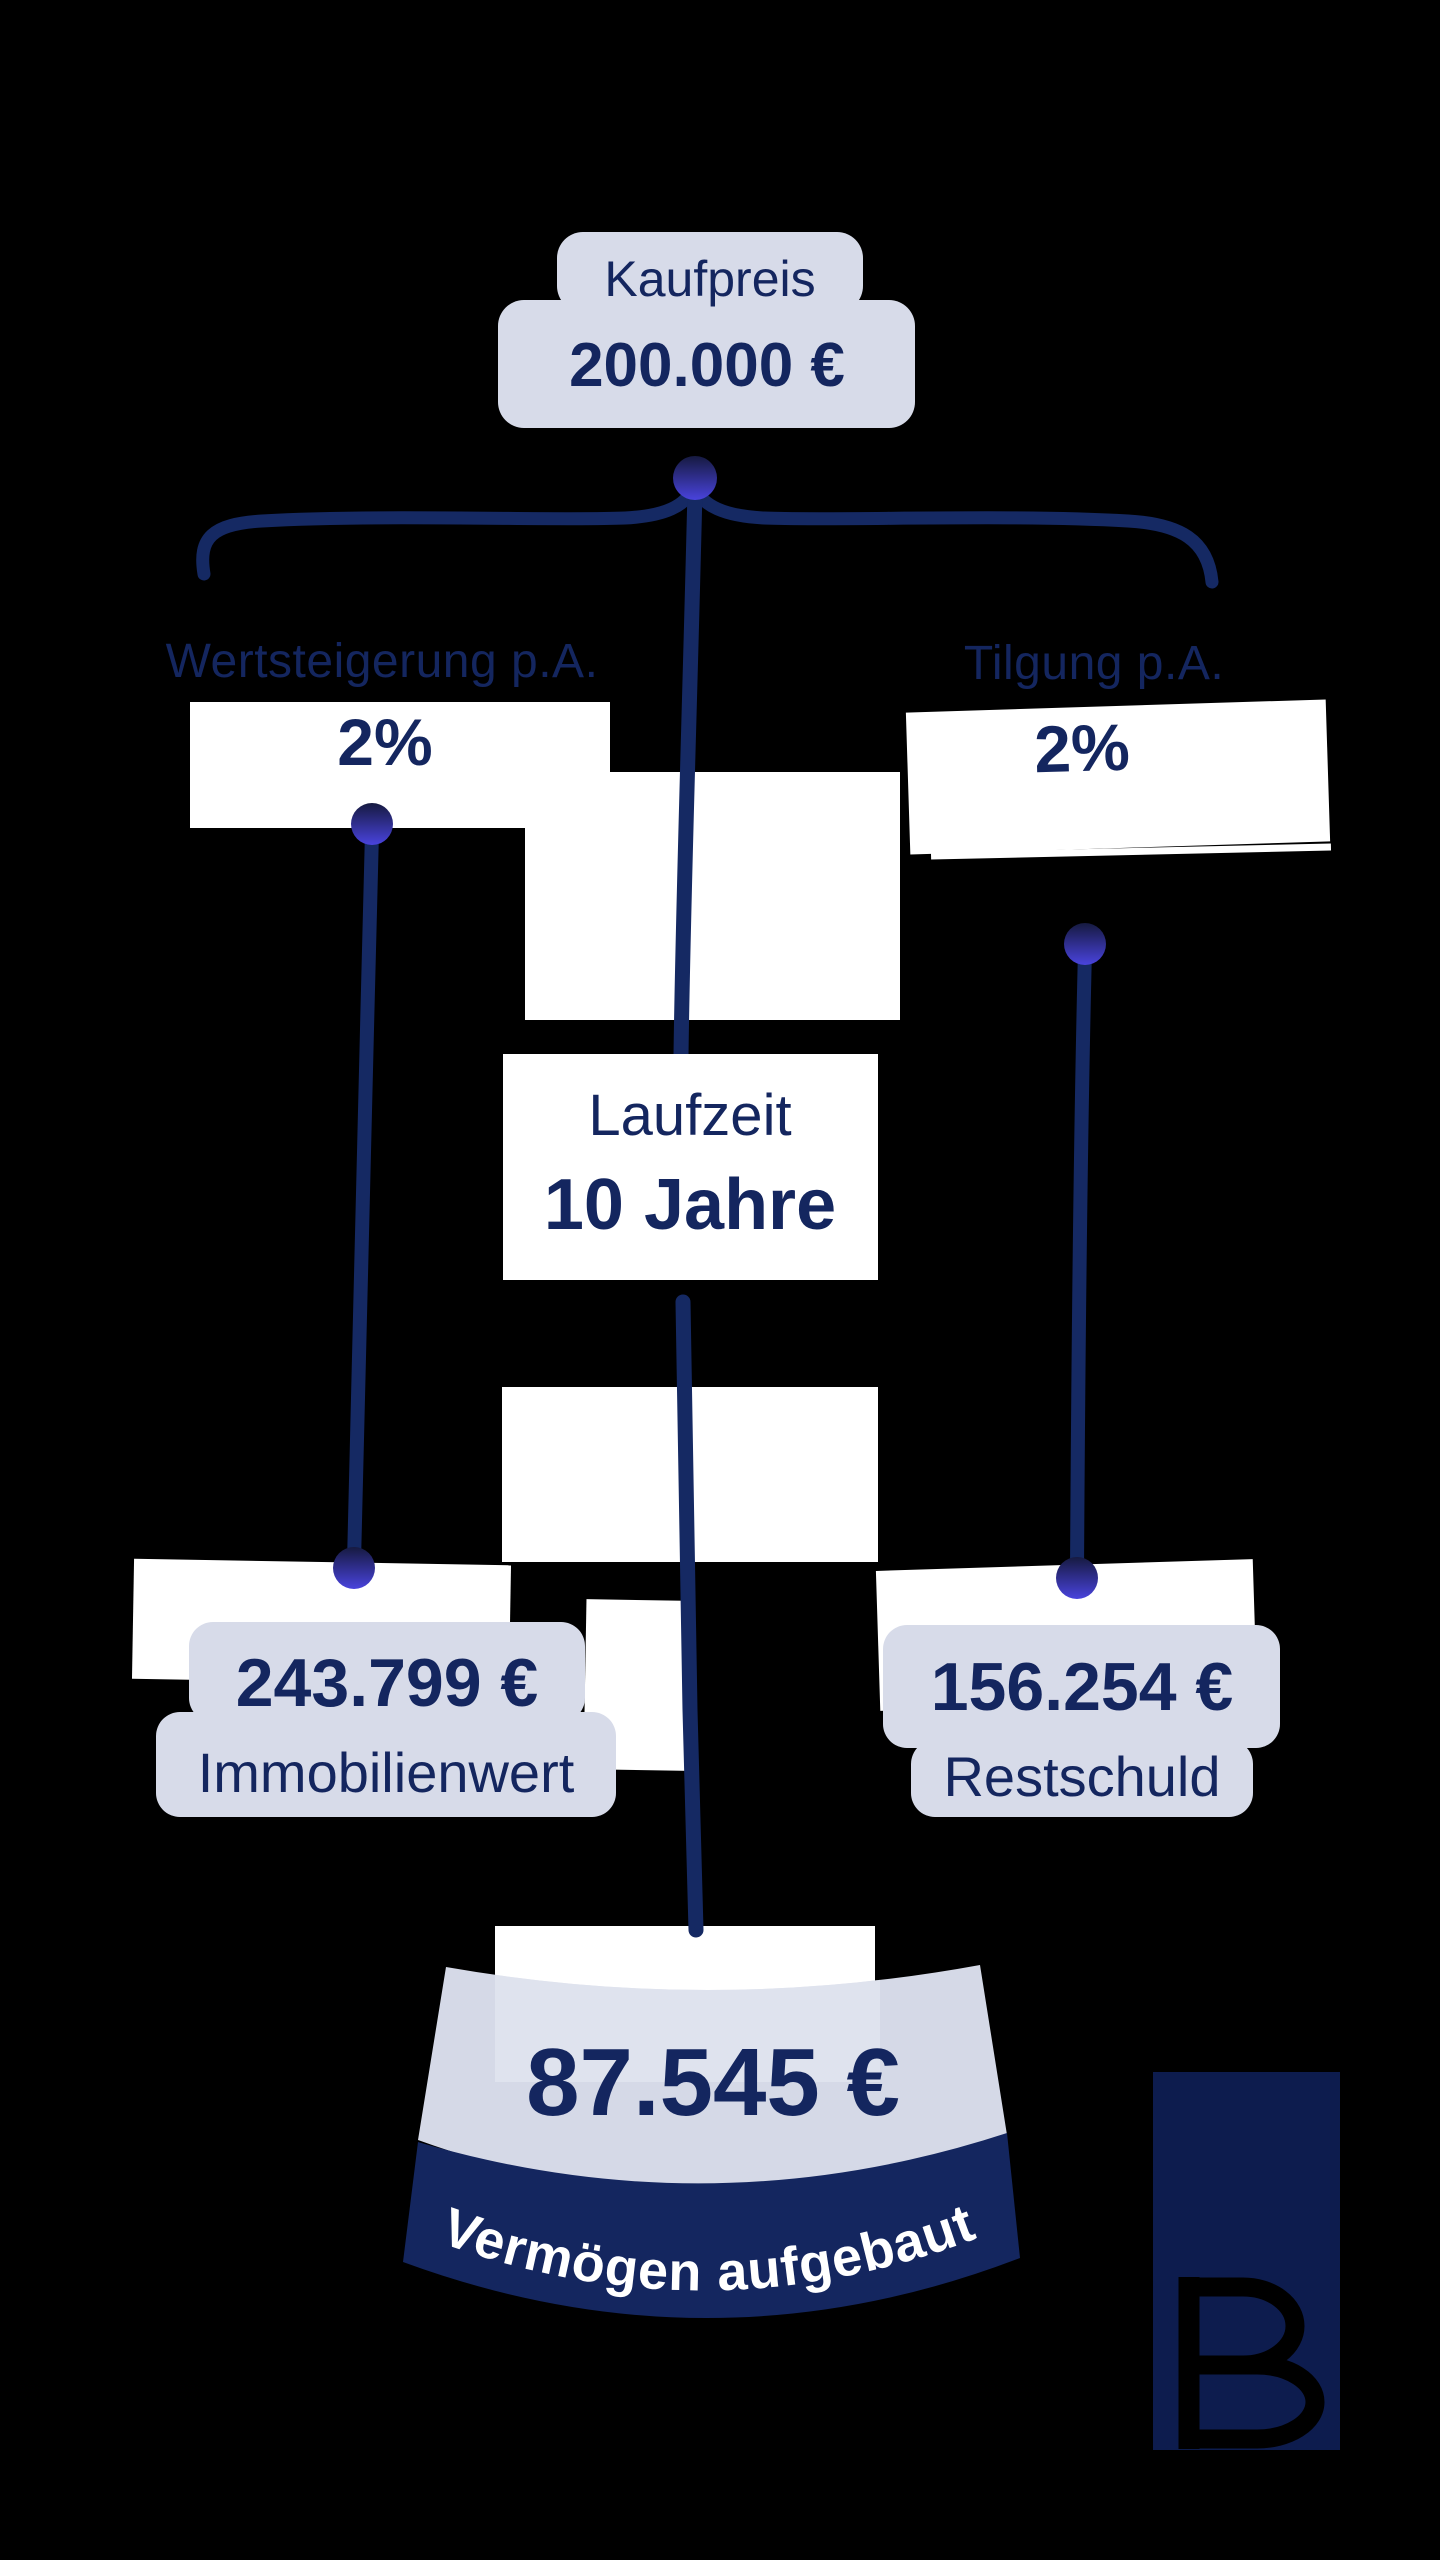 The height and width of the screenshot is (2560, 1440). What do you see at coordinates (711, 2226) in the screenshot?
I see `banner-ribbon` at bounding box center [711, 2226].